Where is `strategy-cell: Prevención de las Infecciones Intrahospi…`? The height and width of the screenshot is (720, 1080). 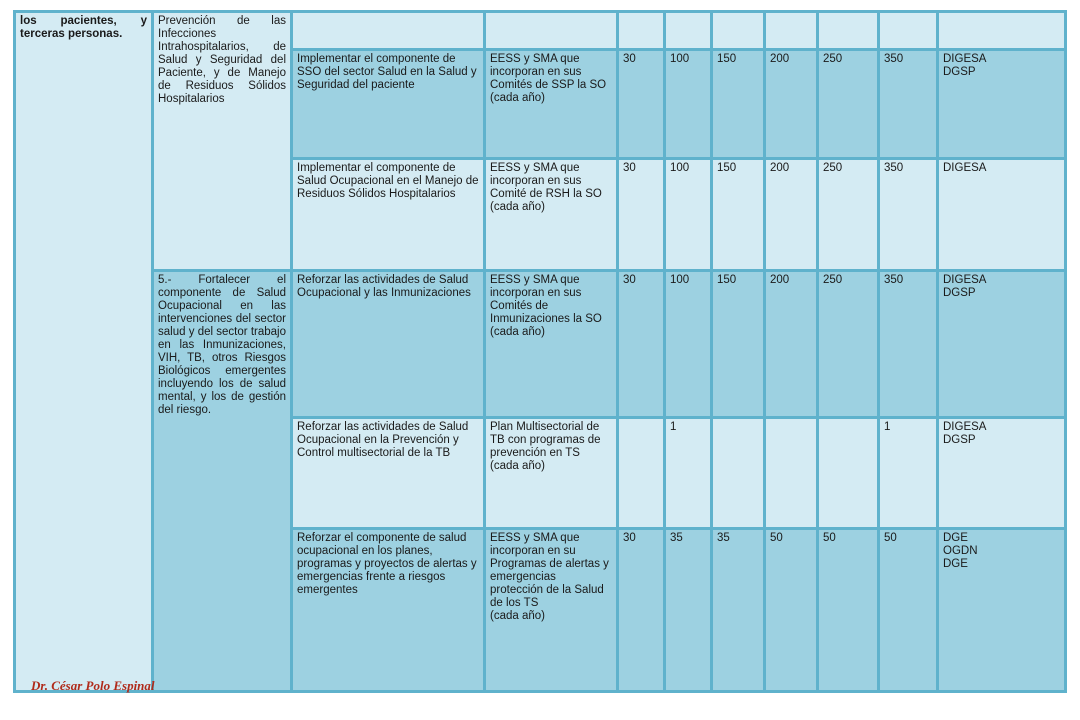 strategy-cell: Prevención de las Infecciones Intrahospi… is located at coordinates (222, 141).